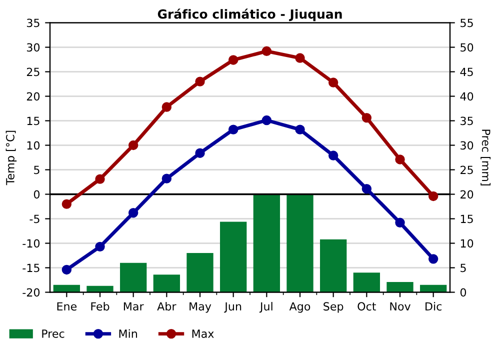 The image size is (500, 350). What do you see at coordinates (467, 47) in the screenshot?
I see `y2-tick-label: 50` at bounding box center [467, 47].